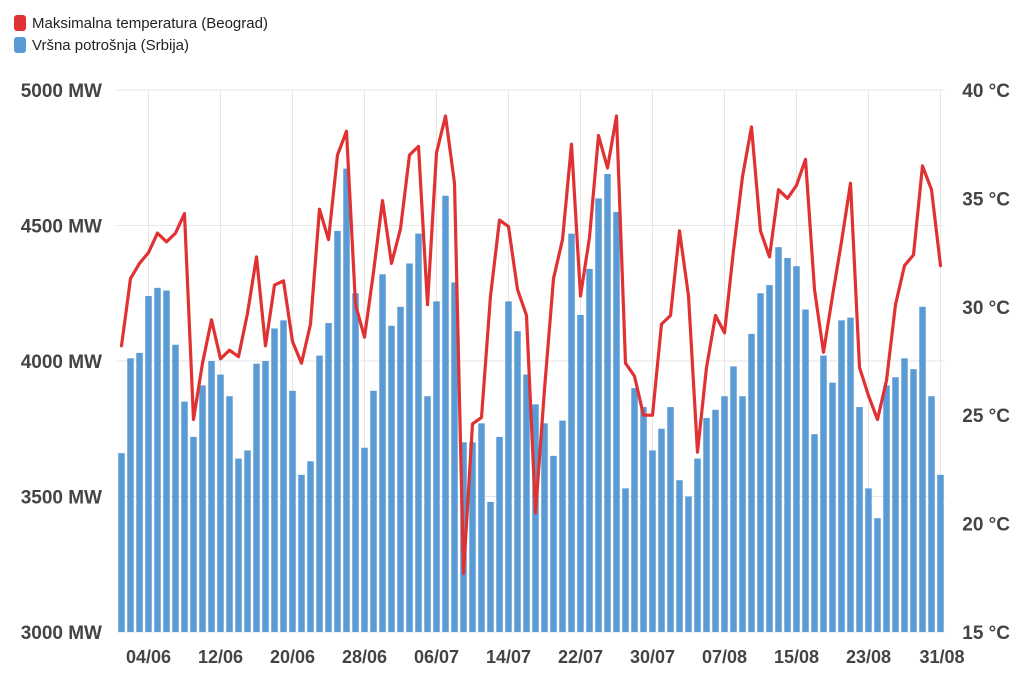 The height and width of the screenshot is (682, 1024). I want to click on y-right-tick-label: 20 °C, so click(986, 525).